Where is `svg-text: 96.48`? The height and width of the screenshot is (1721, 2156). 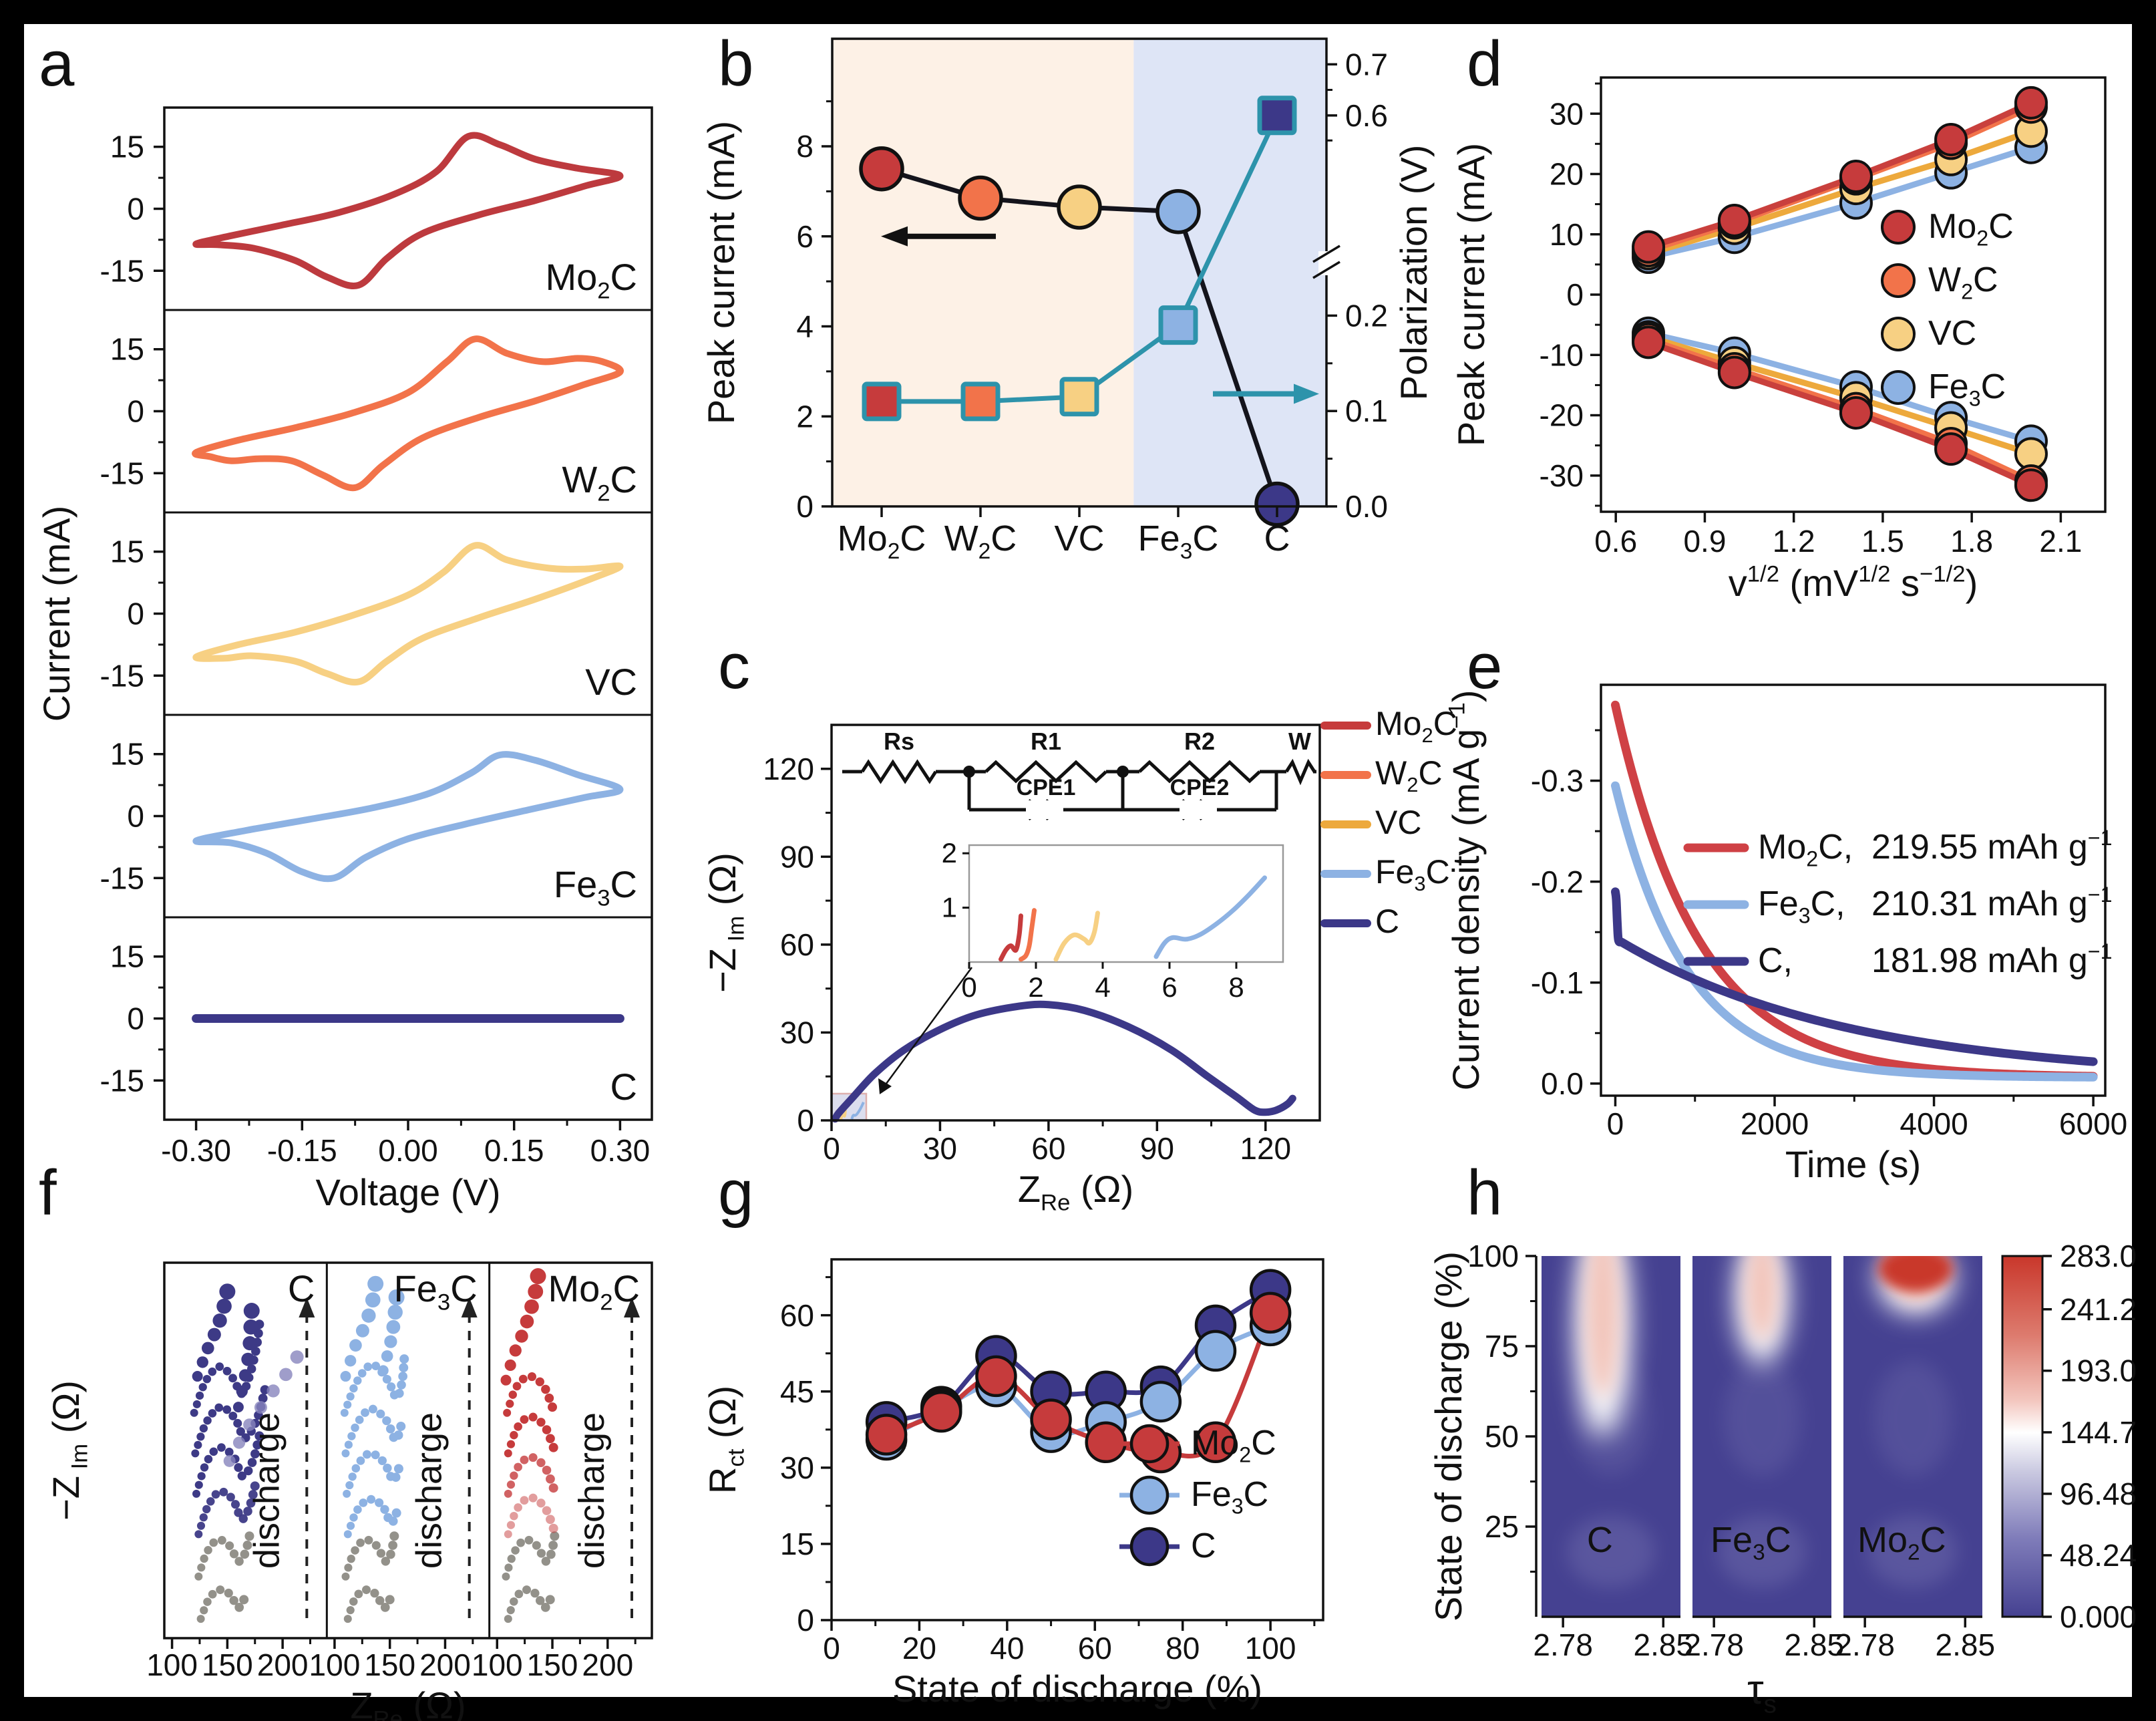 svg-text: 96.48 is located at coordinates (2098, 1493).